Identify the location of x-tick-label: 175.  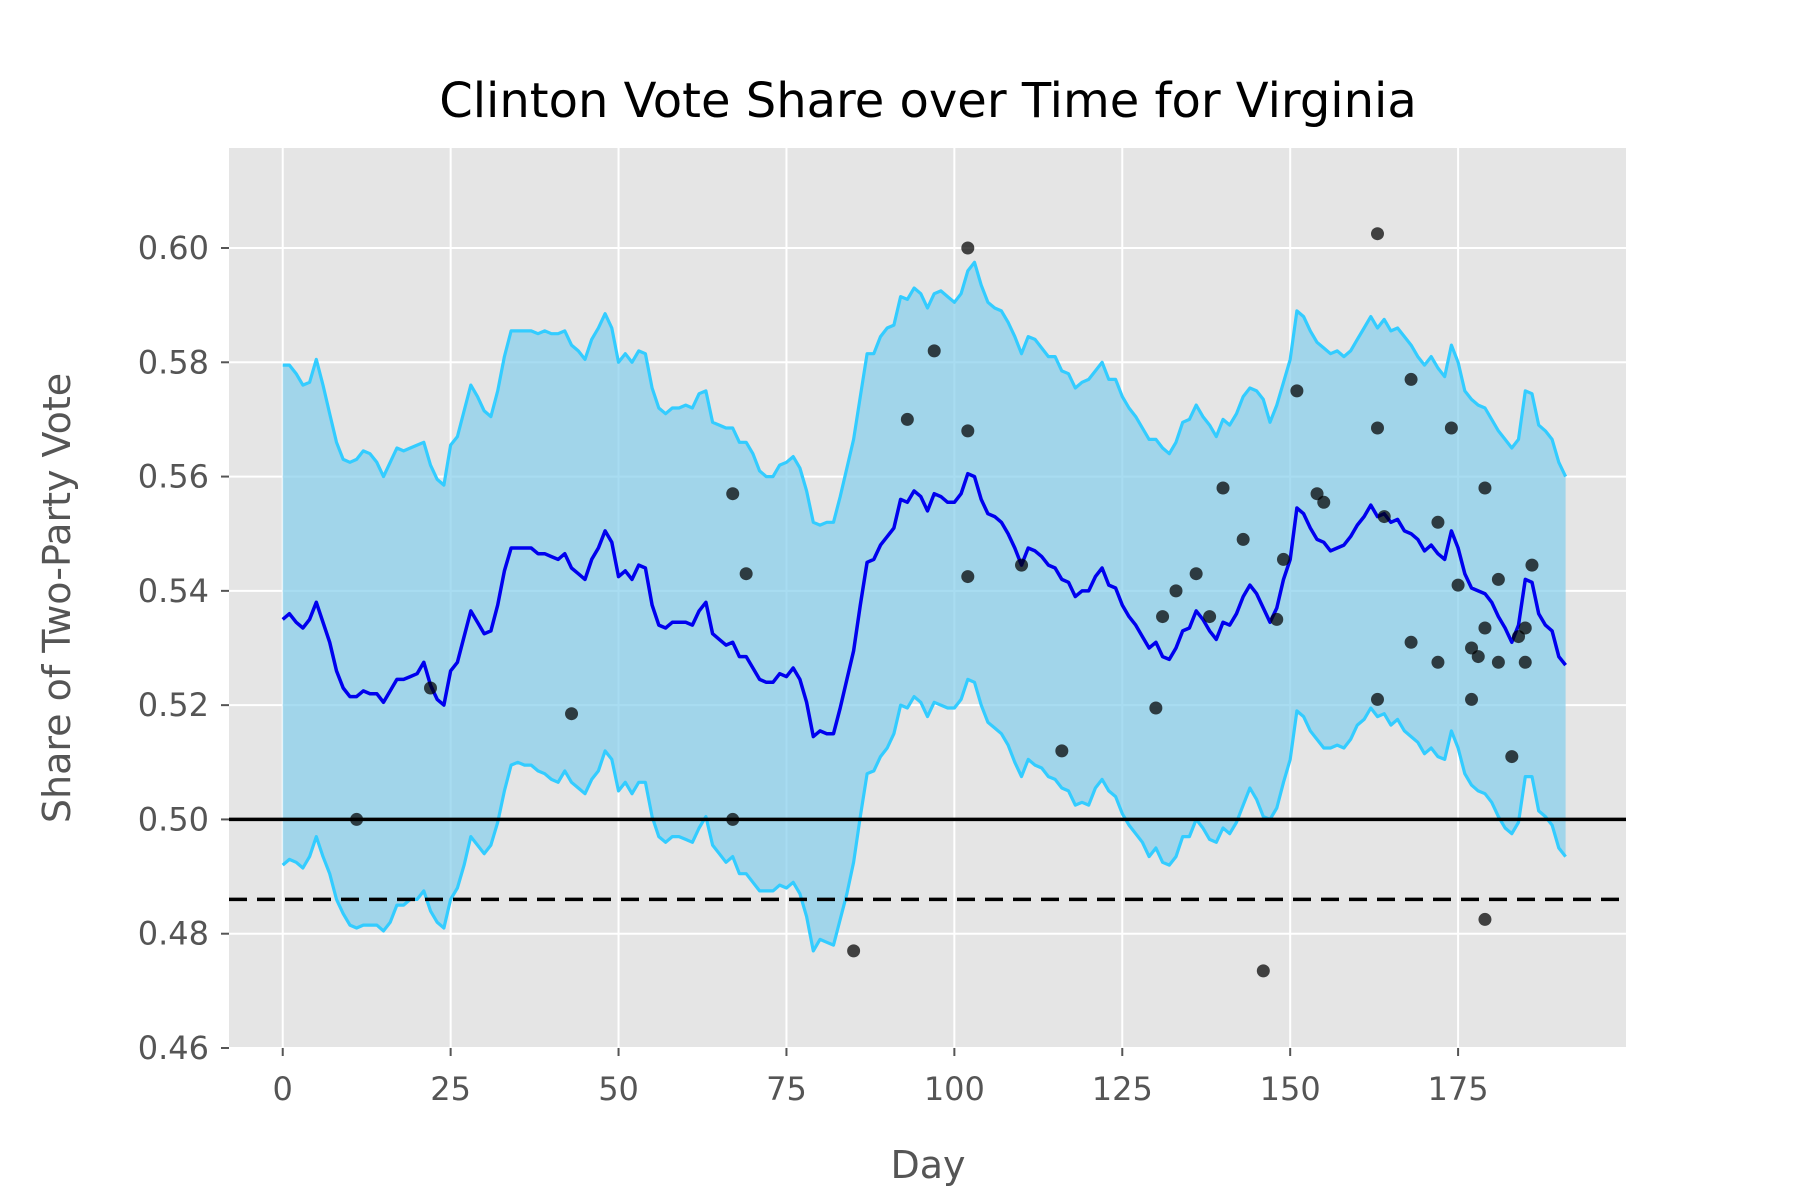
(1458, 1089).